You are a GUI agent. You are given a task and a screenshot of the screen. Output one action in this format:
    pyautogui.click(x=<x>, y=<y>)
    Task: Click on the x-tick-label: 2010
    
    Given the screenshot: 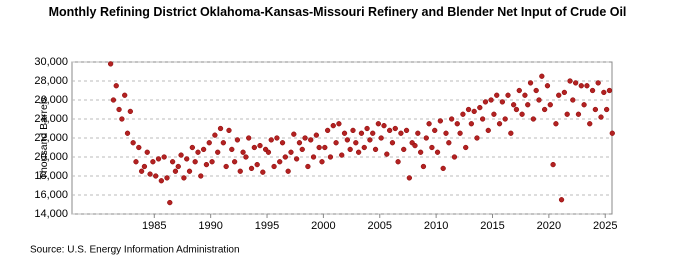 What is the action you would take?
    pyautogui.click(x=436, y=226)
    